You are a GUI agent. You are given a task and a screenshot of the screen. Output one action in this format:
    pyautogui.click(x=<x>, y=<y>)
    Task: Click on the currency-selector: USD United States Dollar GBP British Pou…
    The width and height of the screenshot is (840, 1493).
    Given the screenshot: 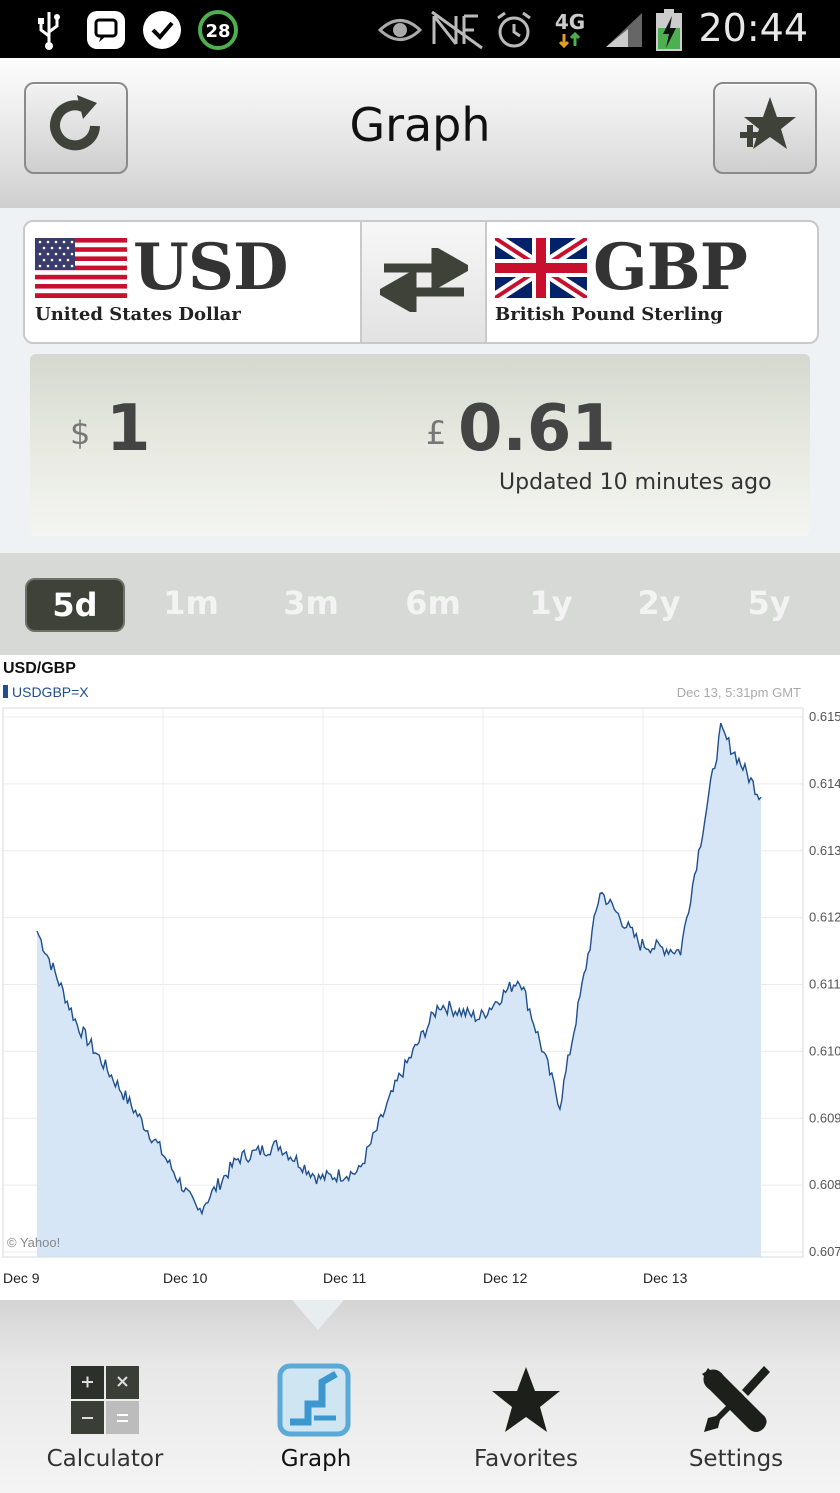 What is the action you would take?
    pyautogui.click(x=421, y=282)
    